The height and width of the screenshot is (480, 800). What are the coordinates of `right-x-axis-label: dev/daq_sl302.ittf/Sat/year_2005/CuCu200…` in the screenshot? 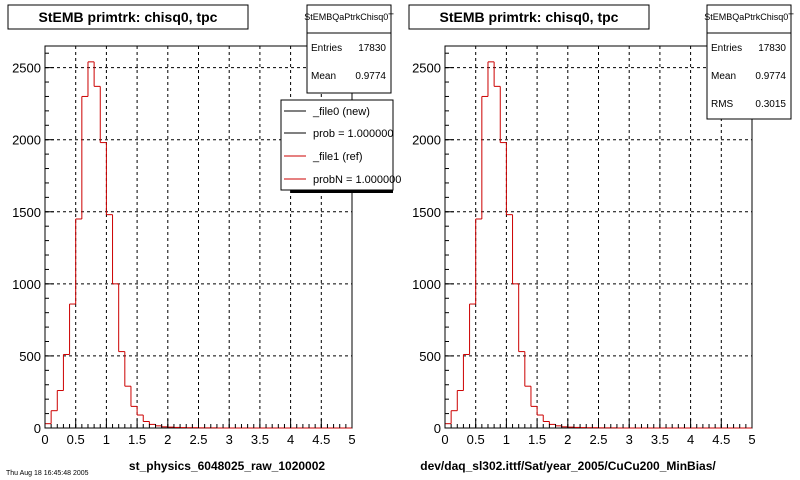 It's located at (568, 466).